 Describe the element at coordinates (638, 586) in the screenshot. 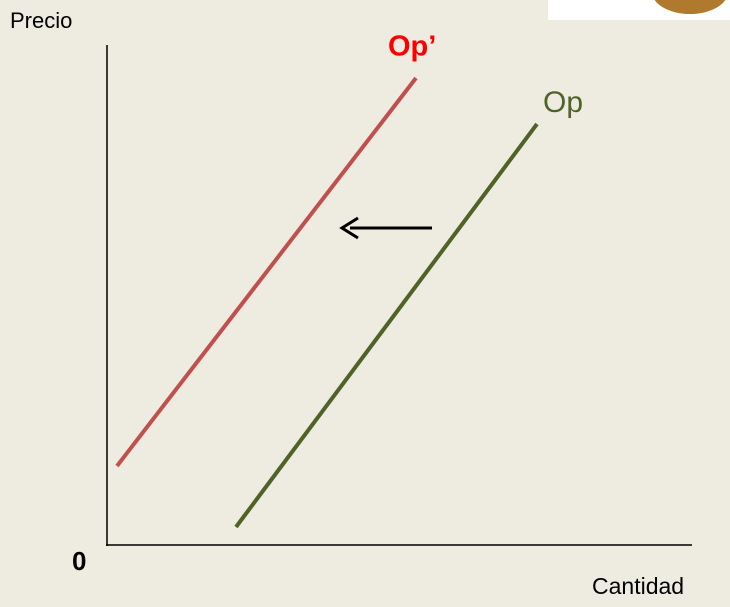

I see `x-axis-label: Cantidad` at that location.